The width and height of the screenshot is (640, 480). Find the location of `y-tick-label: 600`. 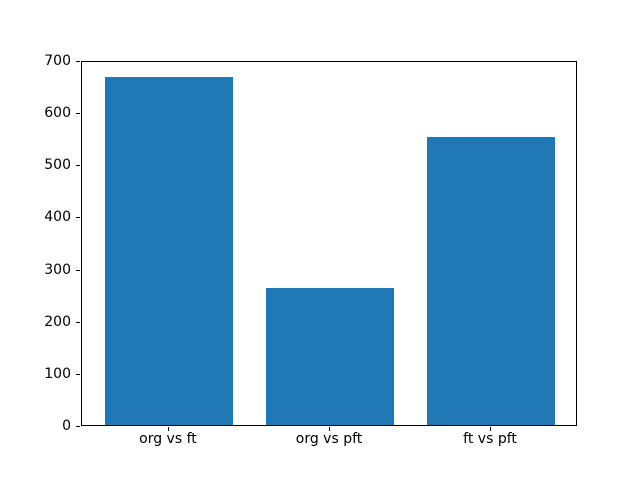

y-tick-label: 600 is located at coordinates (57, 113).